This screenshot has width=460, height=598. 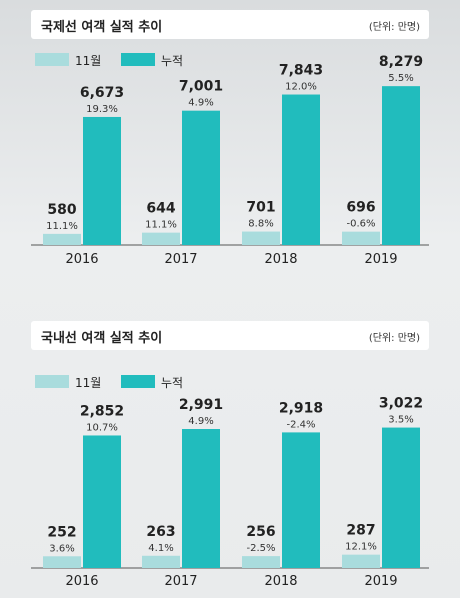 What do you see at coordinates (160, 532) in the screenshot?
I see `data-label-monthly: 263` at bounding box center [160, 532].